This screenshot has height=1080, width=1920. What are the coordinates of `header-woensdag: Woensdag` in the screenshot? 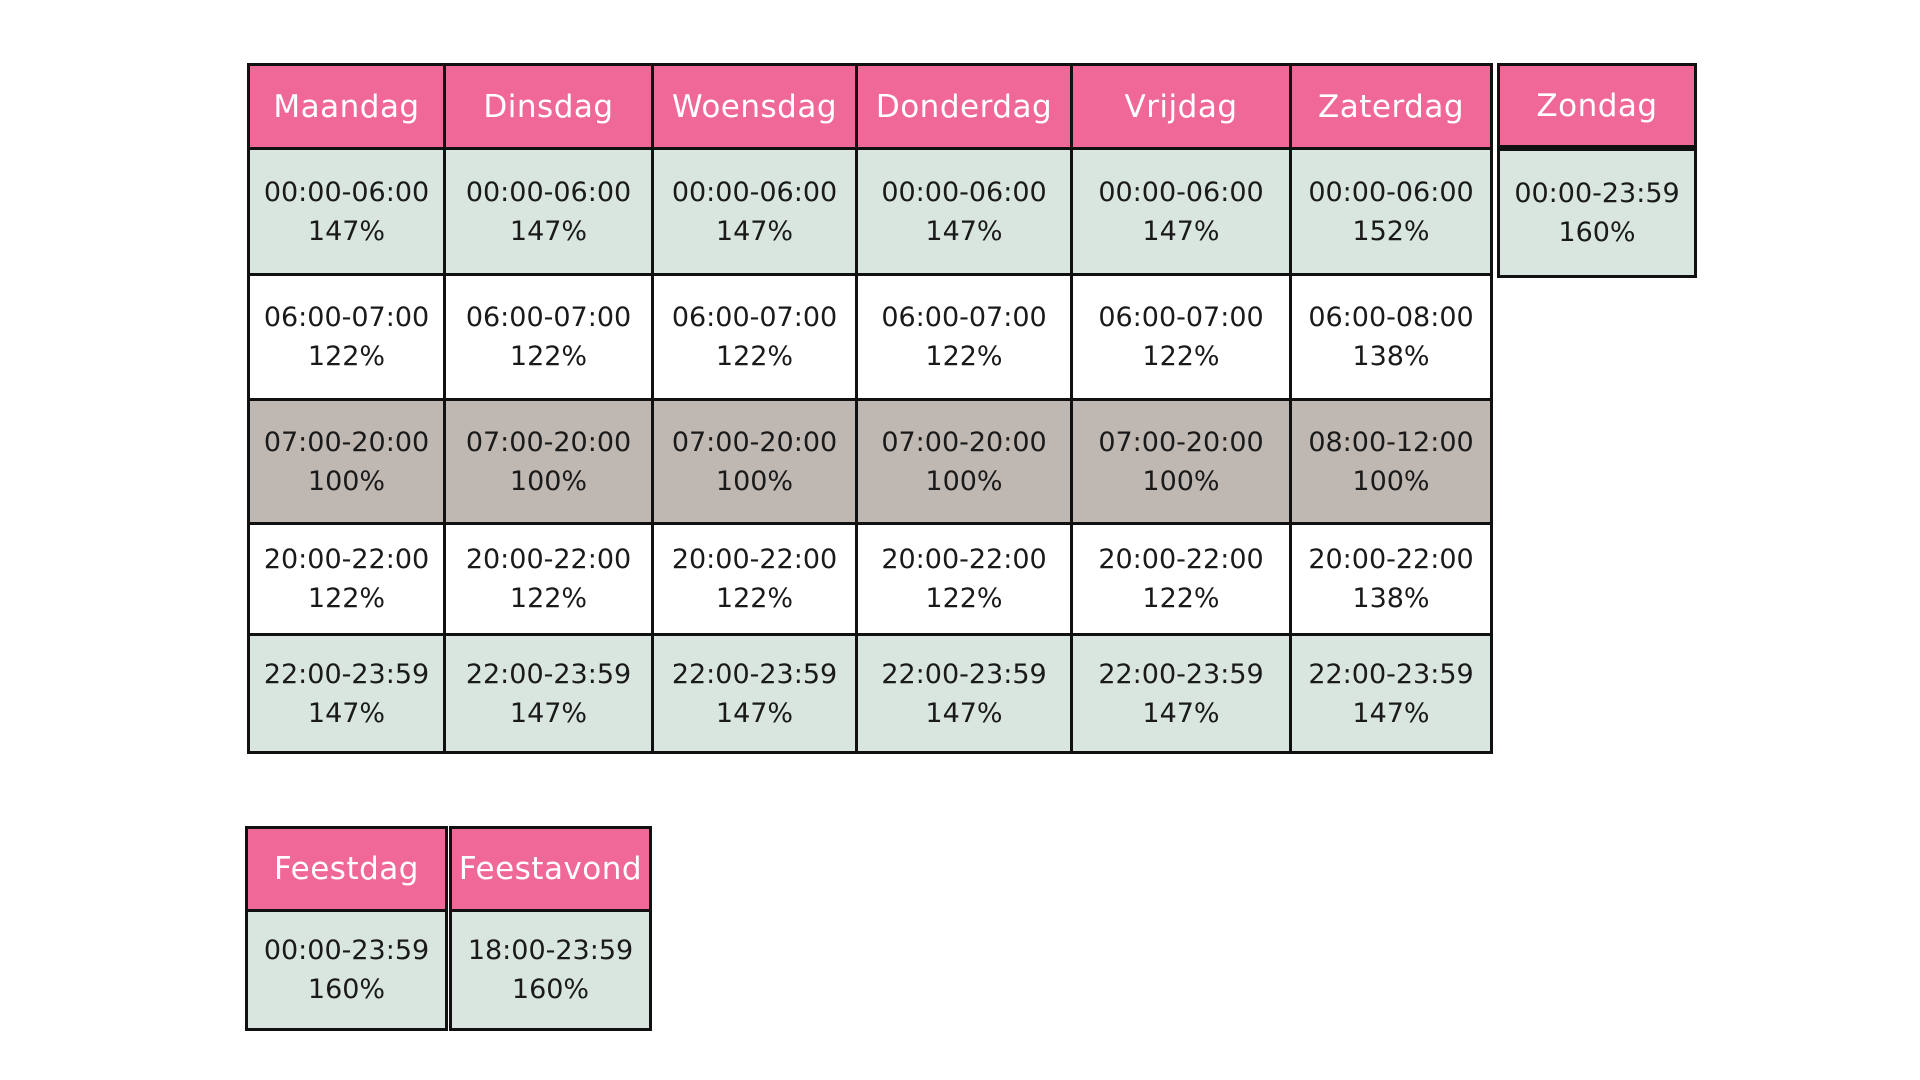 It's located at (754, 106).